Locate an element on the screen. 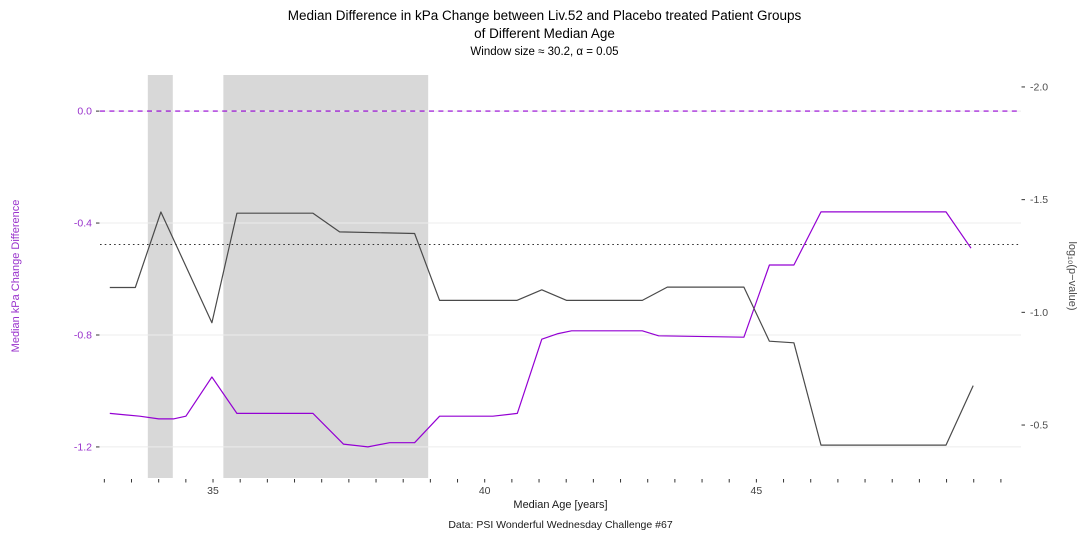 This screenshot has height=544, width=1089. x-tick-label: 35 is located at coordinates (213, 491).